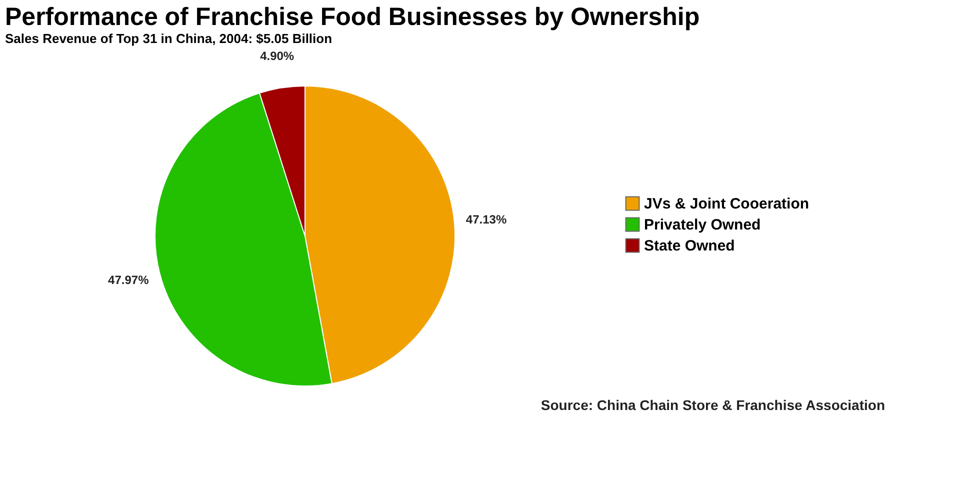 The width and height of the screenshot is (966, 489). What do you see at coordinates (689, 246) in the screenshot?
I see `legend-label: State Owned` at bounding box center [689, 246].